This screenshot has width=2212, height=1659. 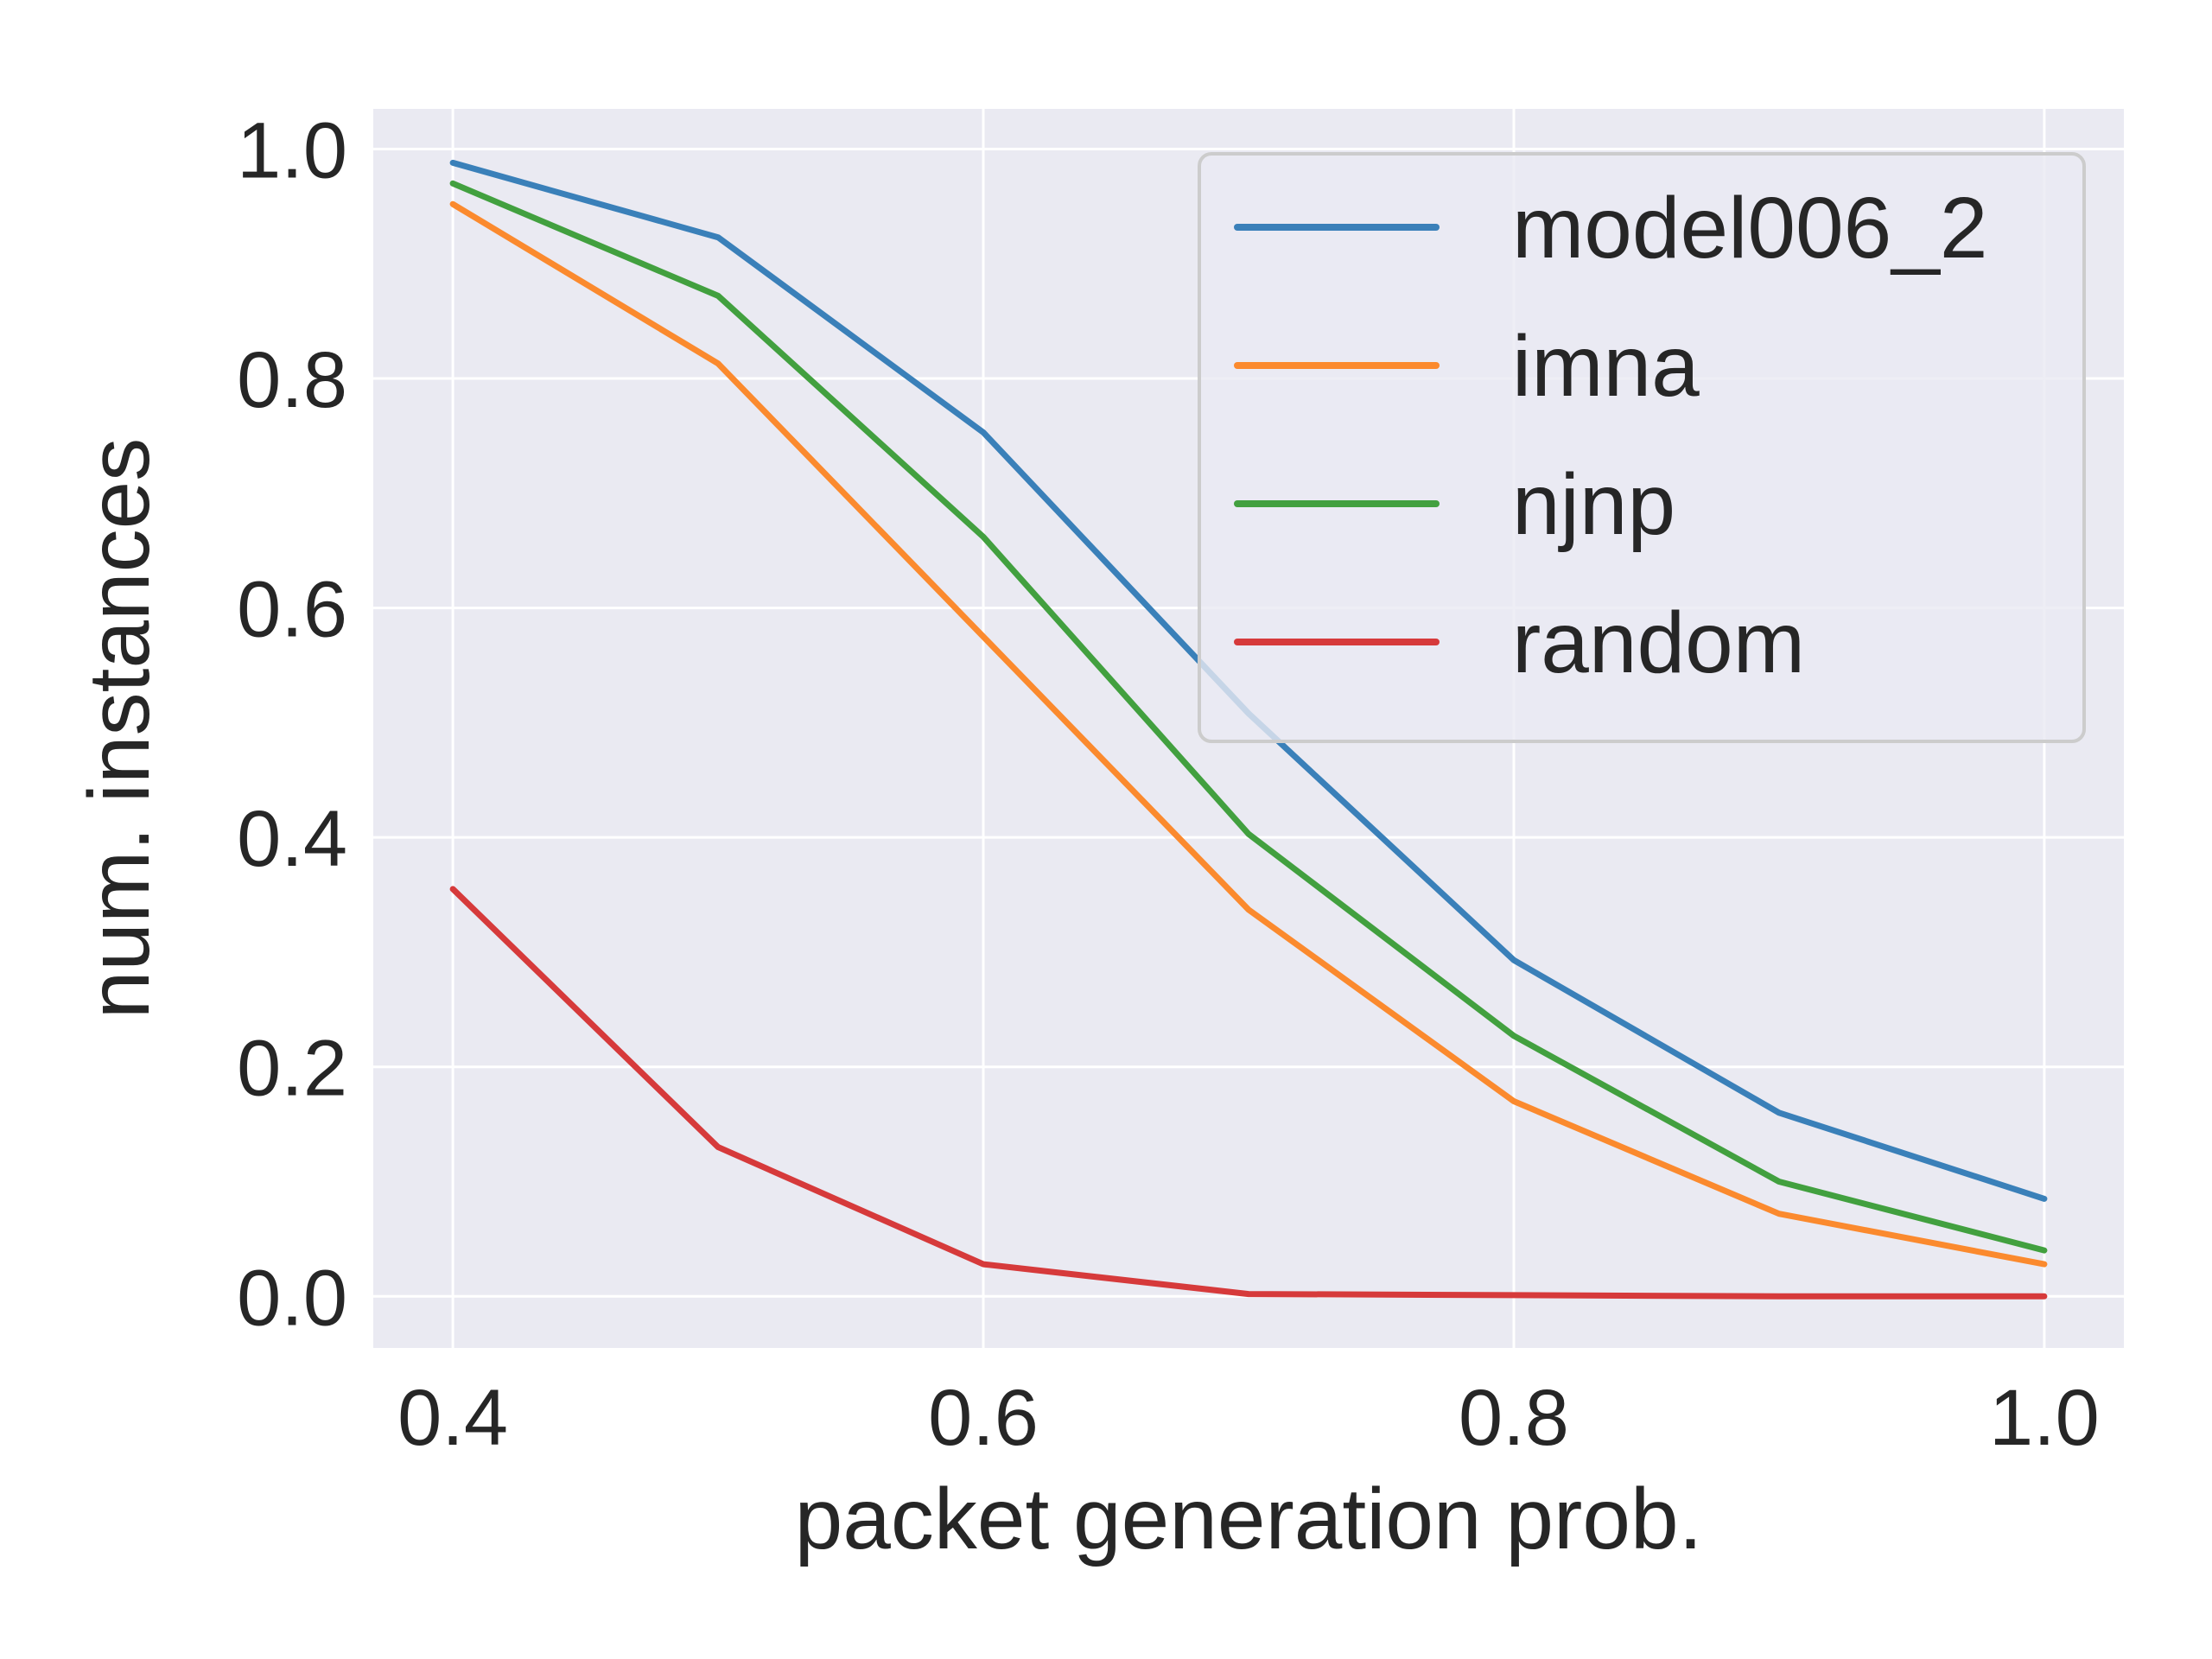 I want to click on x-tick-label: 0.6, so click(x=983, y=1418).